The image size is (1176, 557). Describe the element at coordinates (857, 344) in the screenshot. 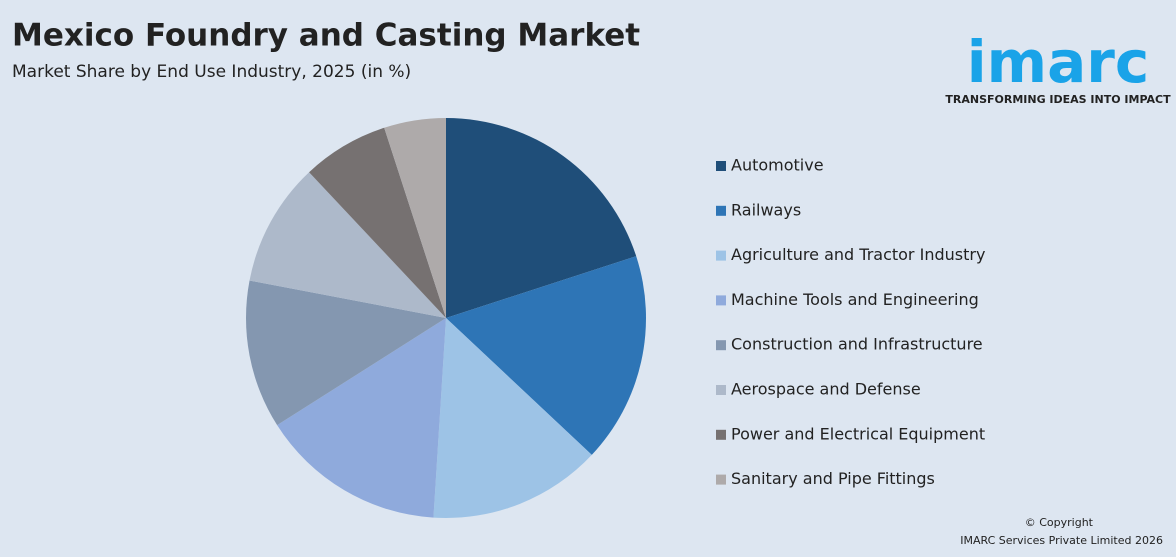

I see `legend-label: Construction and Infrastructure` at that location.